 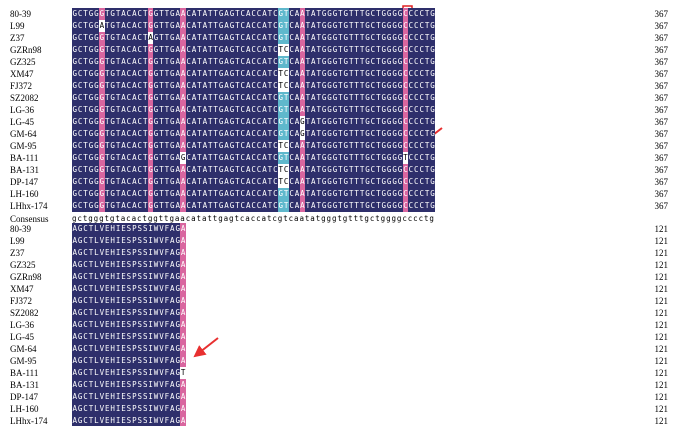 I want to click on sequence-name: DP-147, so click(x=24, y=182).